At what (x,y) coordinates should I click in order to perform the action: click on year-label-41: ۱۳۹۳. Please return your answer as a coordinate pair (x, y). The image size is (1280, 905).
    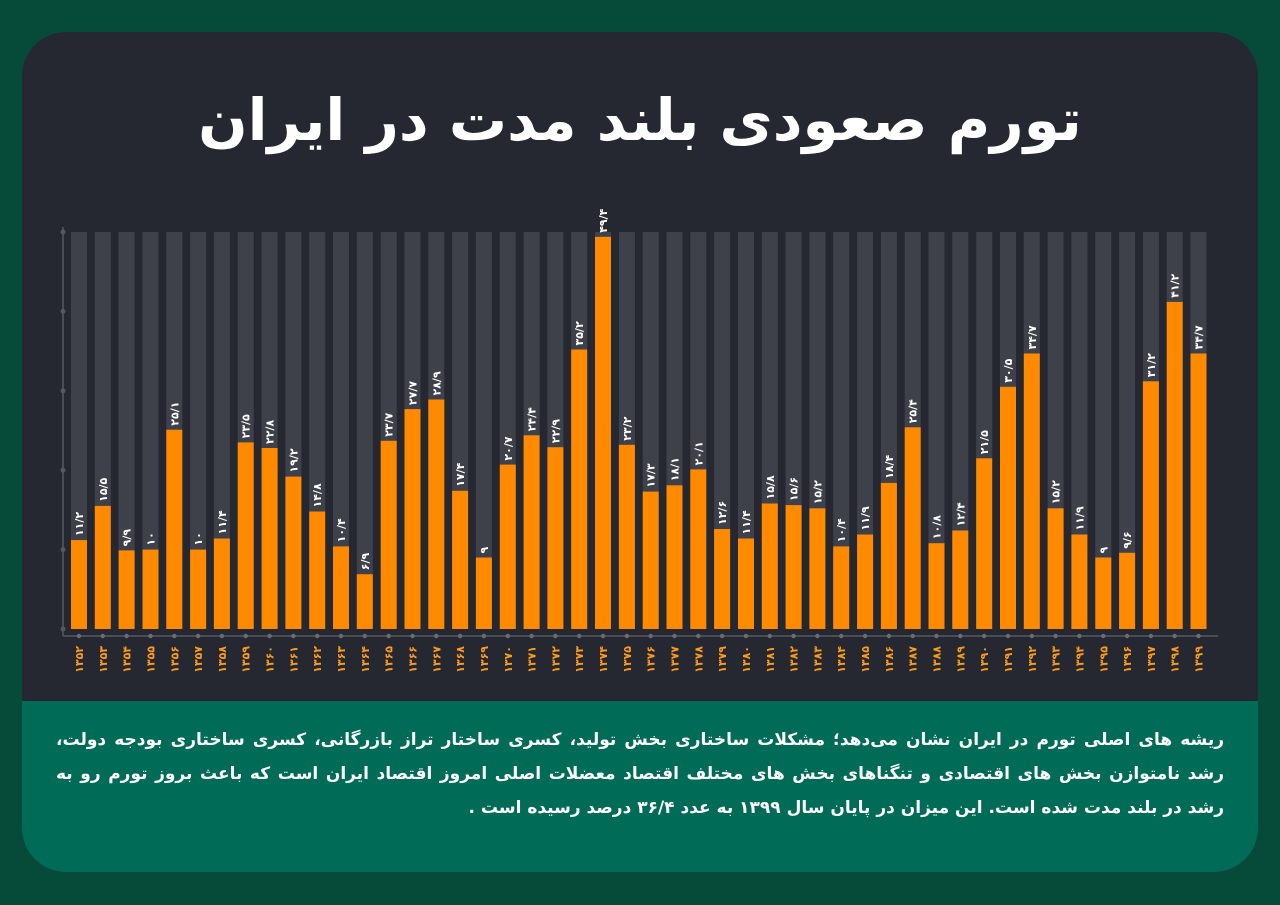
    Looking at the image, I should click on (1056, 659).